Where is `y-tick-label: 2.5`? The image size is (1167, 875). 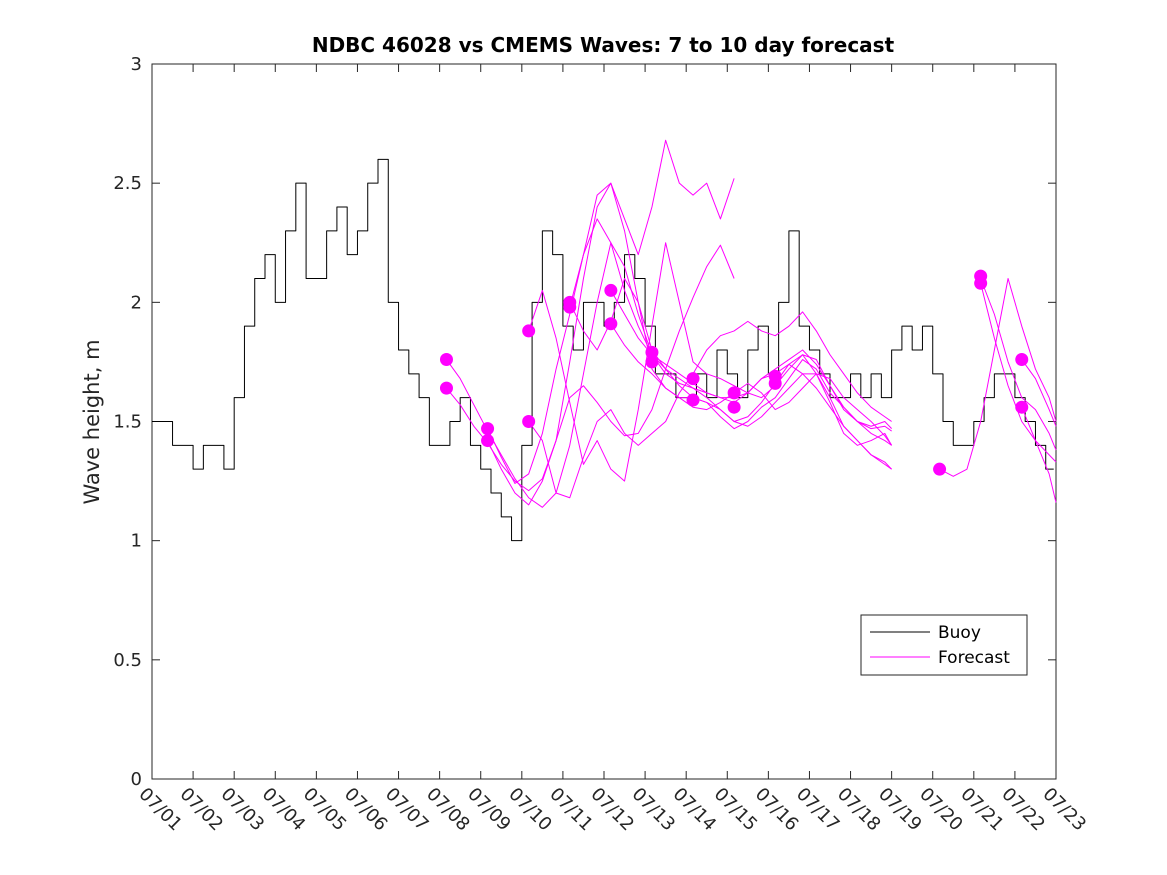
y-tick-label: 2.5 is located at coordinates (127, 183).